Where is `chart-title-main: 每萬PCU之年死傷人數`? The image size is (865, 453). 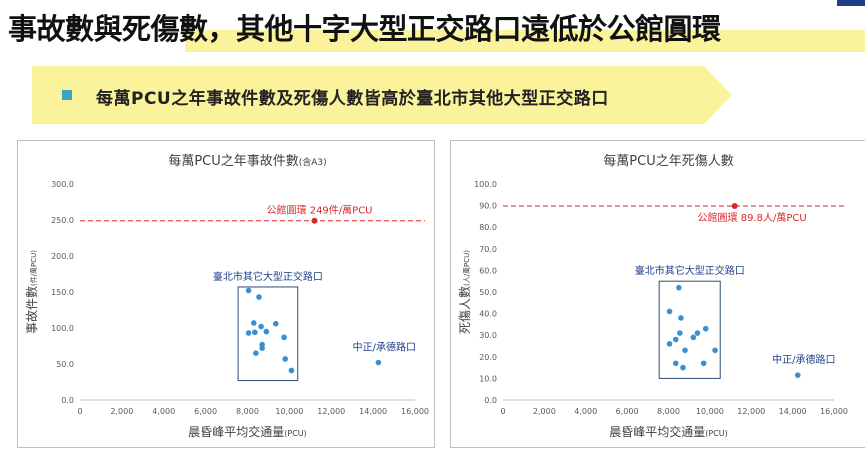 chart-title-main: 每萬PCU之年死傷人數 is located at coordinates (668, 161).